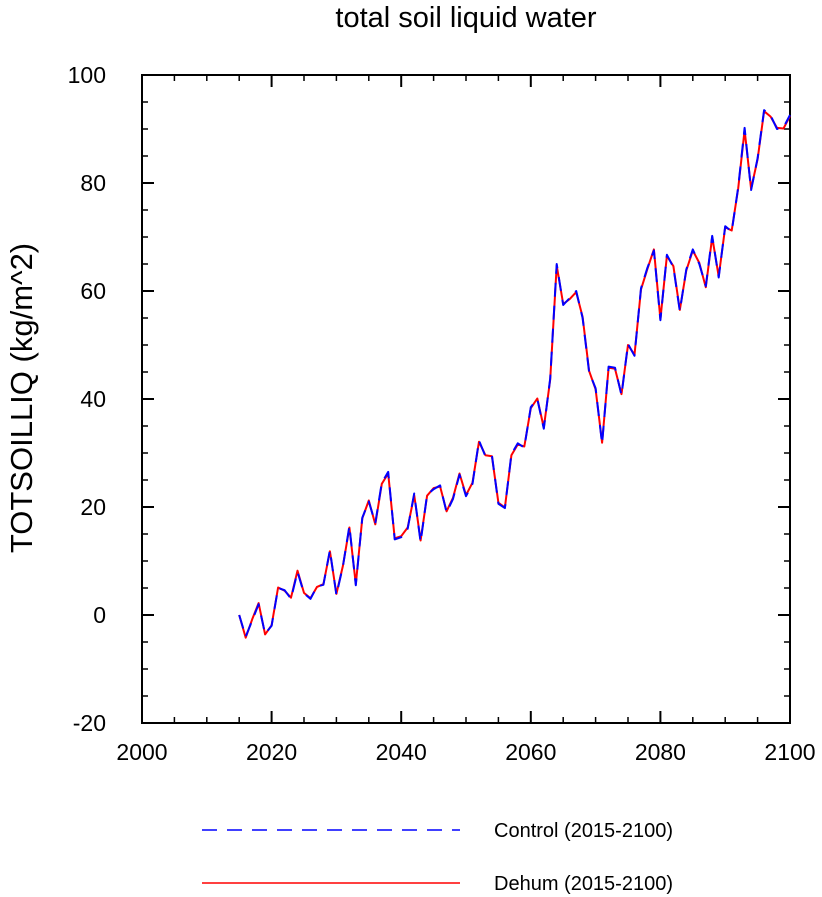 The width and height of the screenshot is (822, 897). What do you see at coordinates (583, 831) in the screenshot?
I see `legend-label-control: Control (2015-2100)` at bounding box center [583, 831].